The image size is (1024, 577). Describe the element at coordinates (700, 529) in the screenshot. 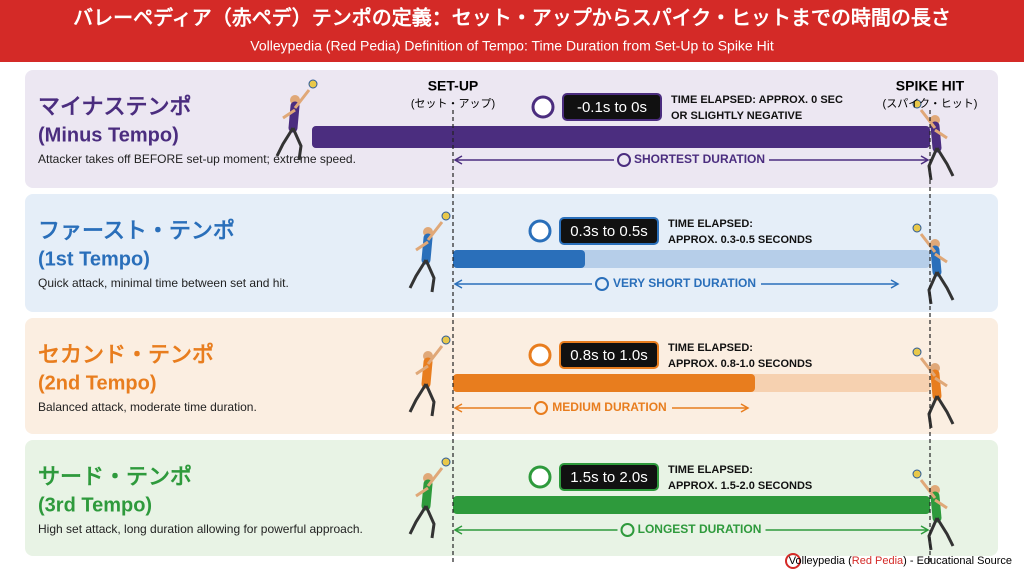

I see `duration-label: LONGEST DURATION` at that location.